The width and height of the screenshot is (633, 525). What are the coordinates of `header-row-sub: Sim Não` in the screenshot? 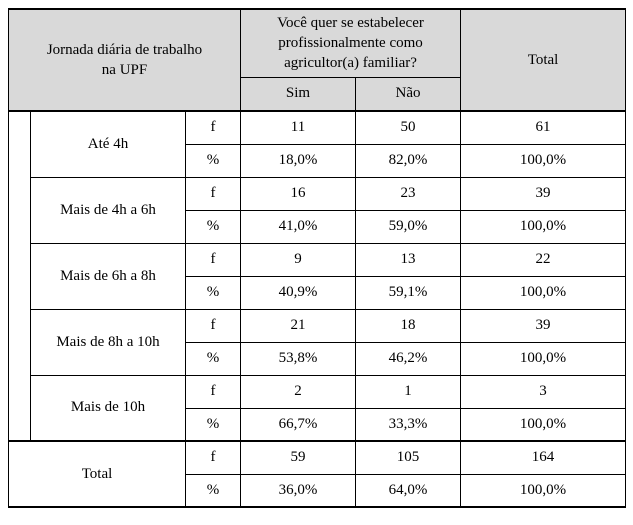 It's located at (317, 94).